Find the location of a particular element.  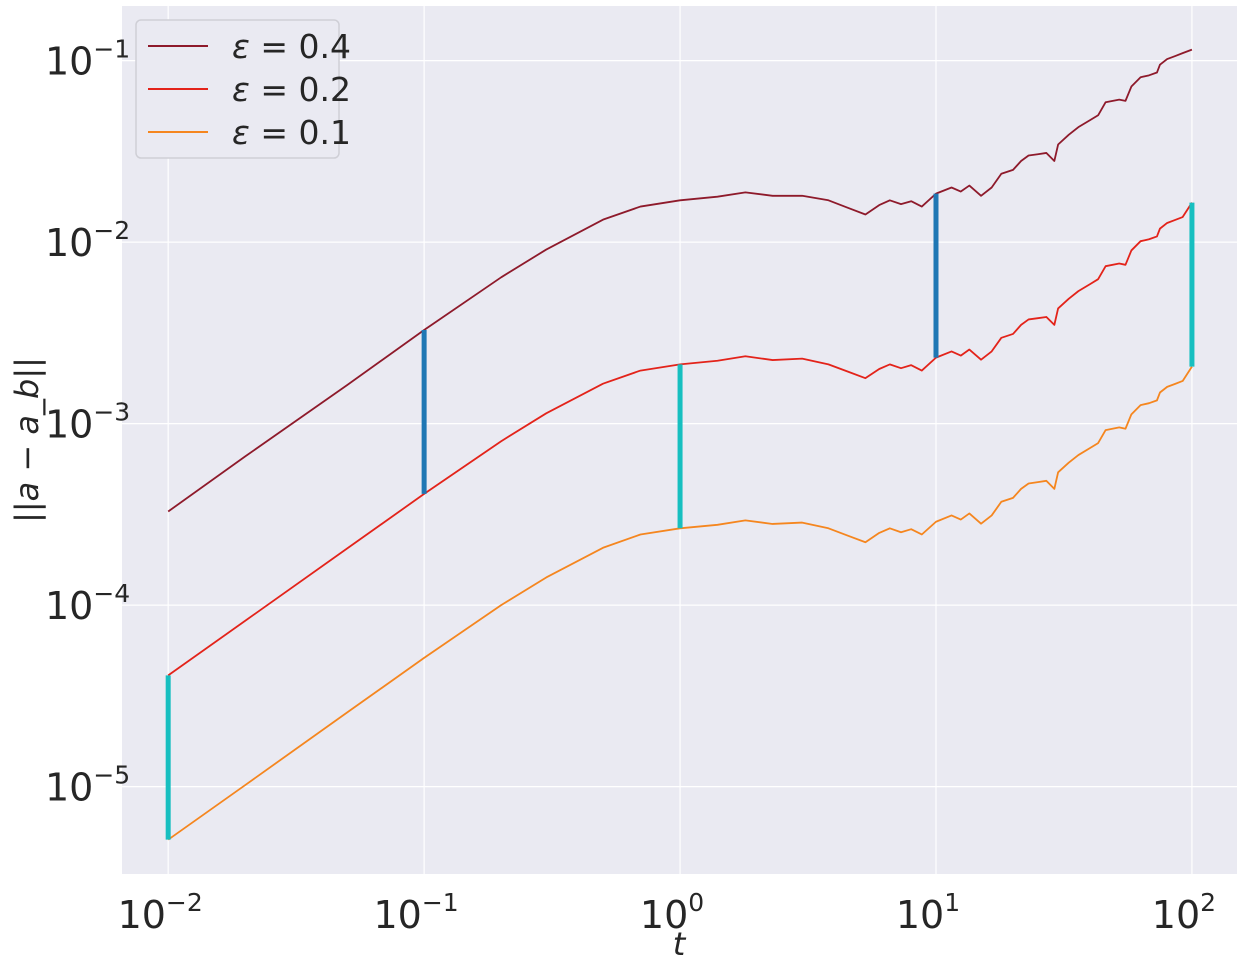

x-tick-label: 10⁰ is located at coordinates (672, 912).